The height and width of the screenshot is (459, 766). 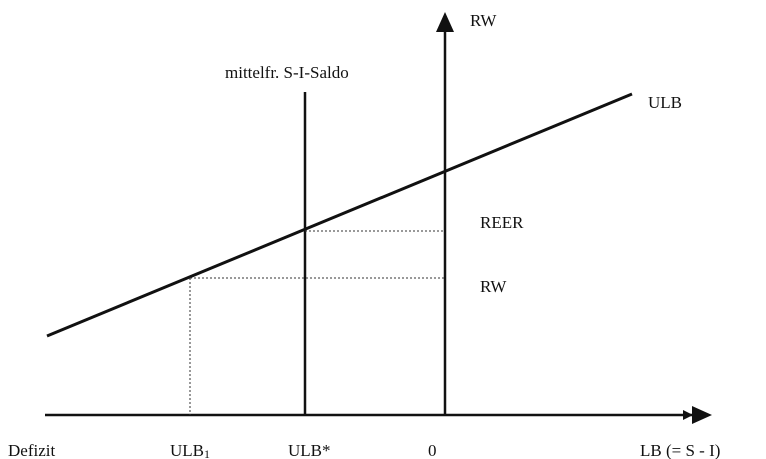 I want to click on ulb1-label: ULB1, so click(x=190, y=450).